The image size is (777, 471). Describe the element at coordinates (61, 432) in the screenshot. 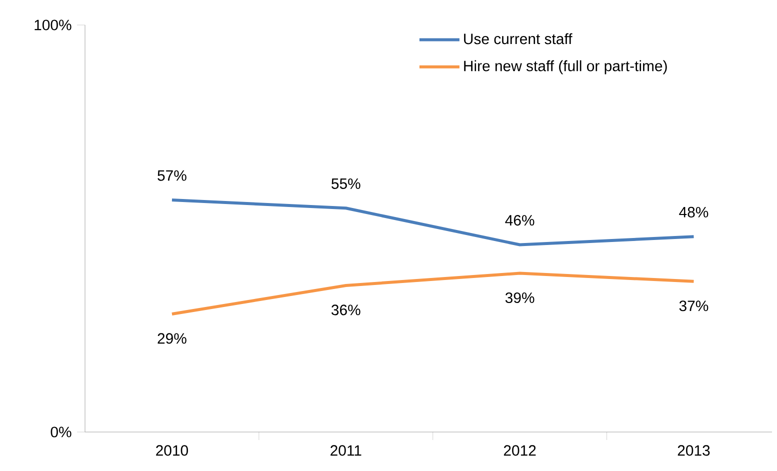

I see `y-tick-label: 0%` at that location.